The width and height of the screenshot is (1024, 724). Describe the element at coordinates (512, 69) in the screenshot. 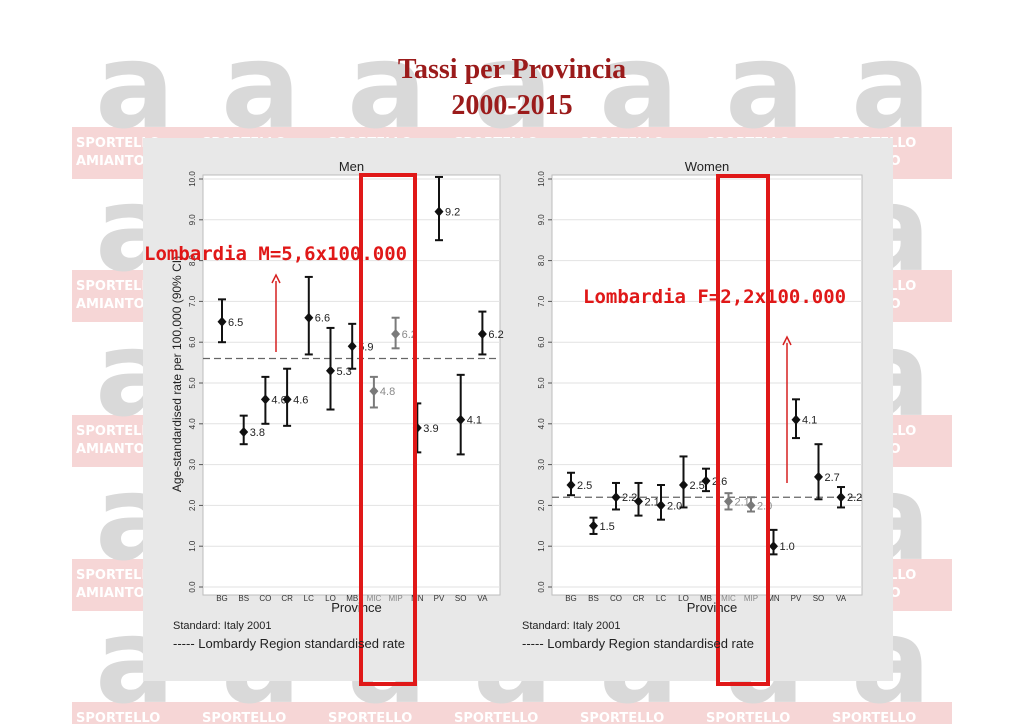

I see `slide-title-line1: Tassi per Provincia` at that location.